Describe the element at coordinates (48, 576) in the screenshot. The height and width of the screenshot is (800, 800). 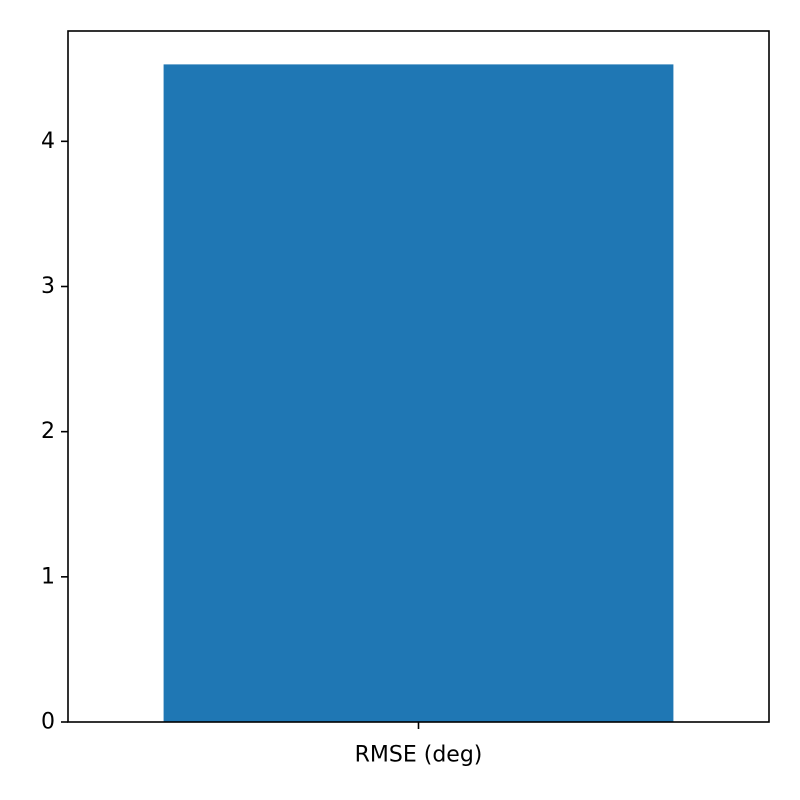
I see `y-tick-label-1: 1` at that location.